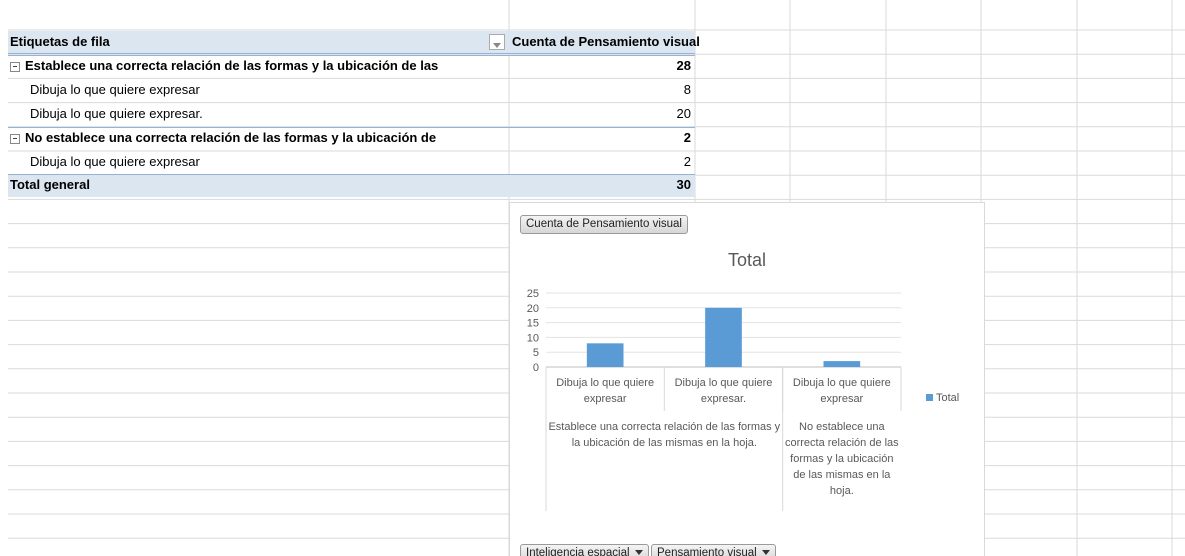  Describe the element at coordinates (116, 113) in the screenshot. I see `item-label: Dibuja lo que quiere expresar.` at that location.